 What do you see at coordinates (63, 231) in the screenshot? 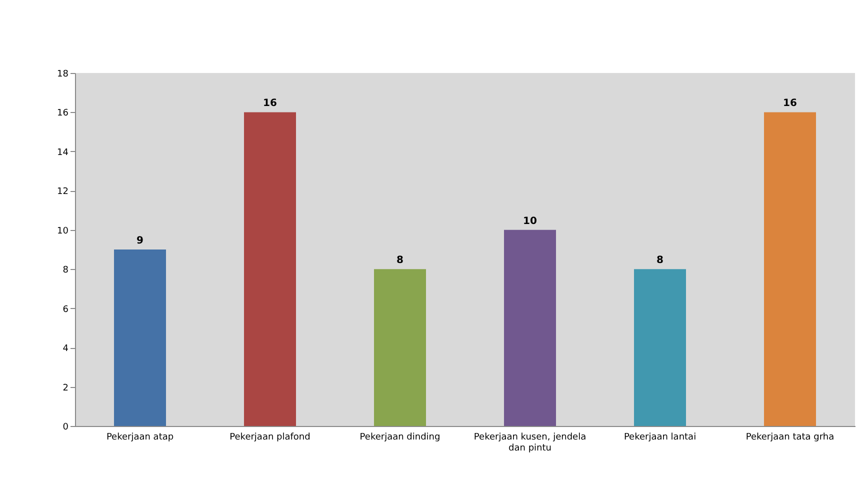
I see `y-tick-label: 10` at bounding box center [63, 231].